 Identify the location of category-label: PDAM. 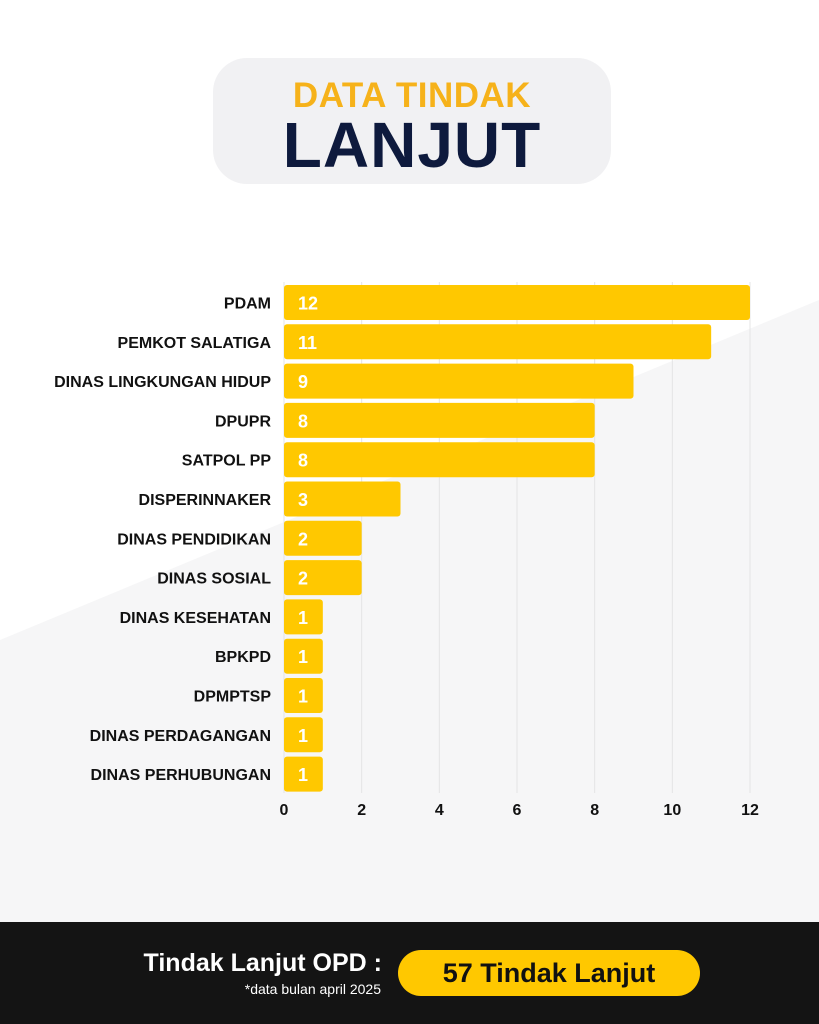
(247, 304).